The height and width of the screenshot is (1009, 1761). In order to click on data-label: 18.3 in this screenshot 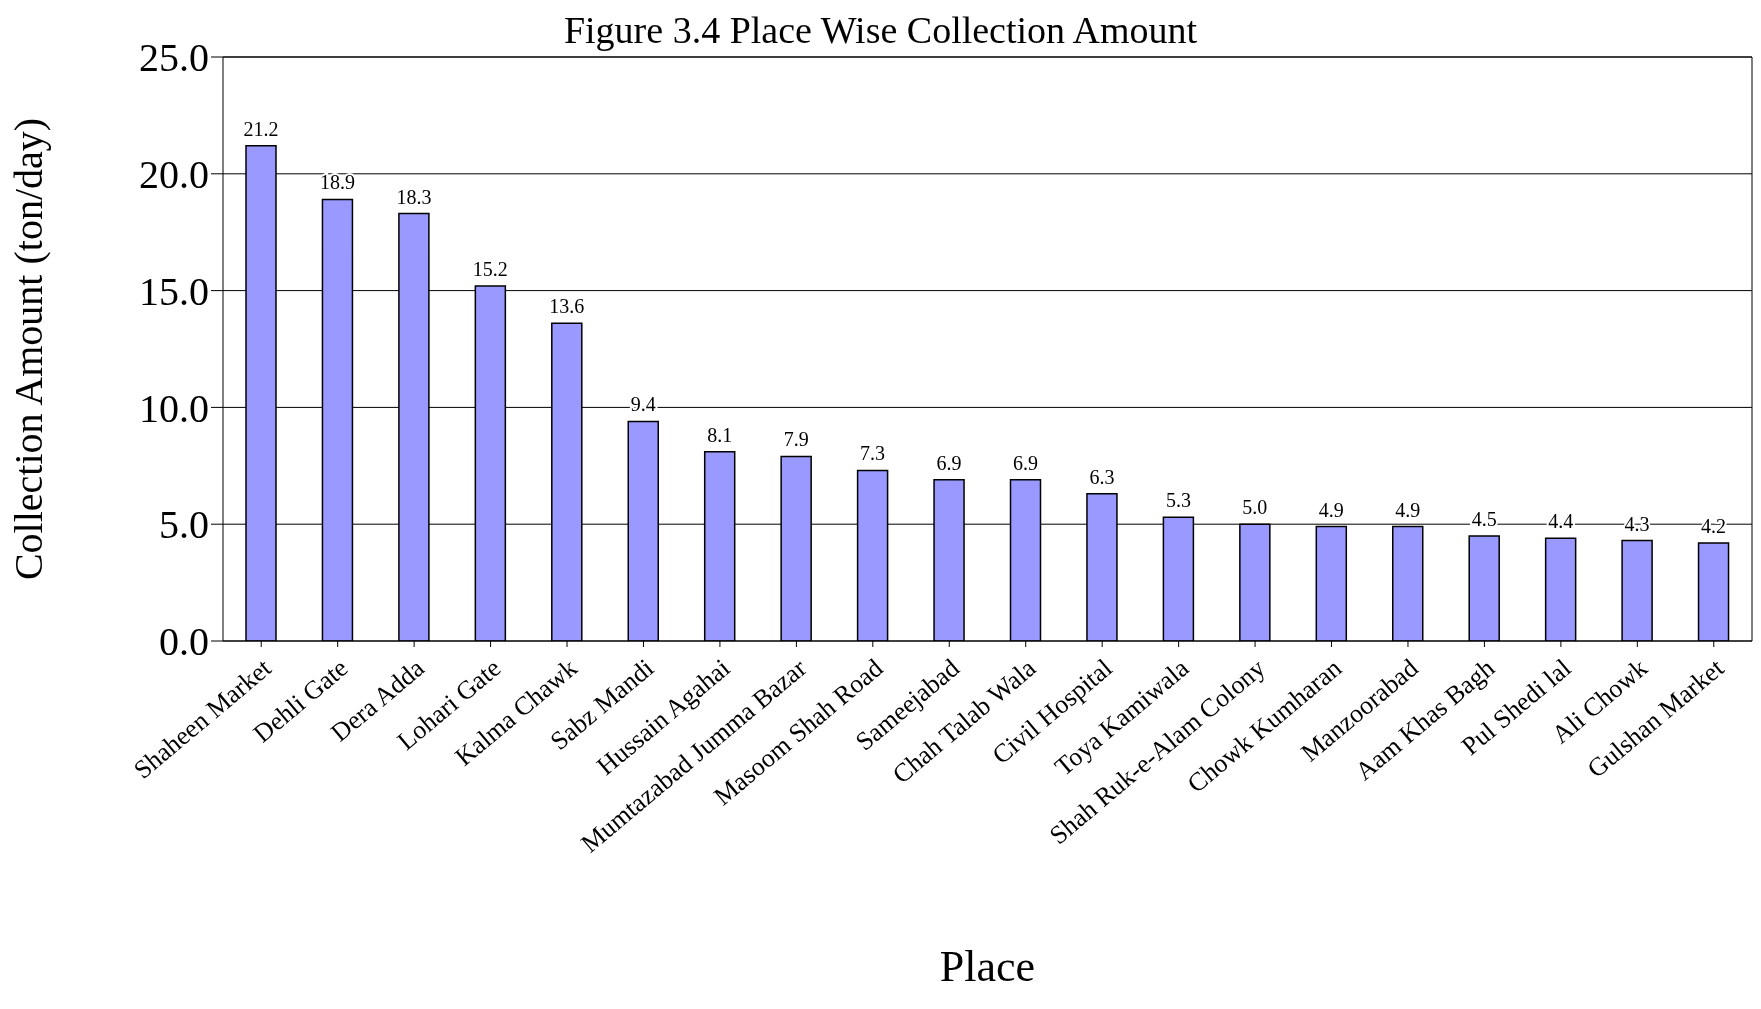, I will do `click(414, 196)`.